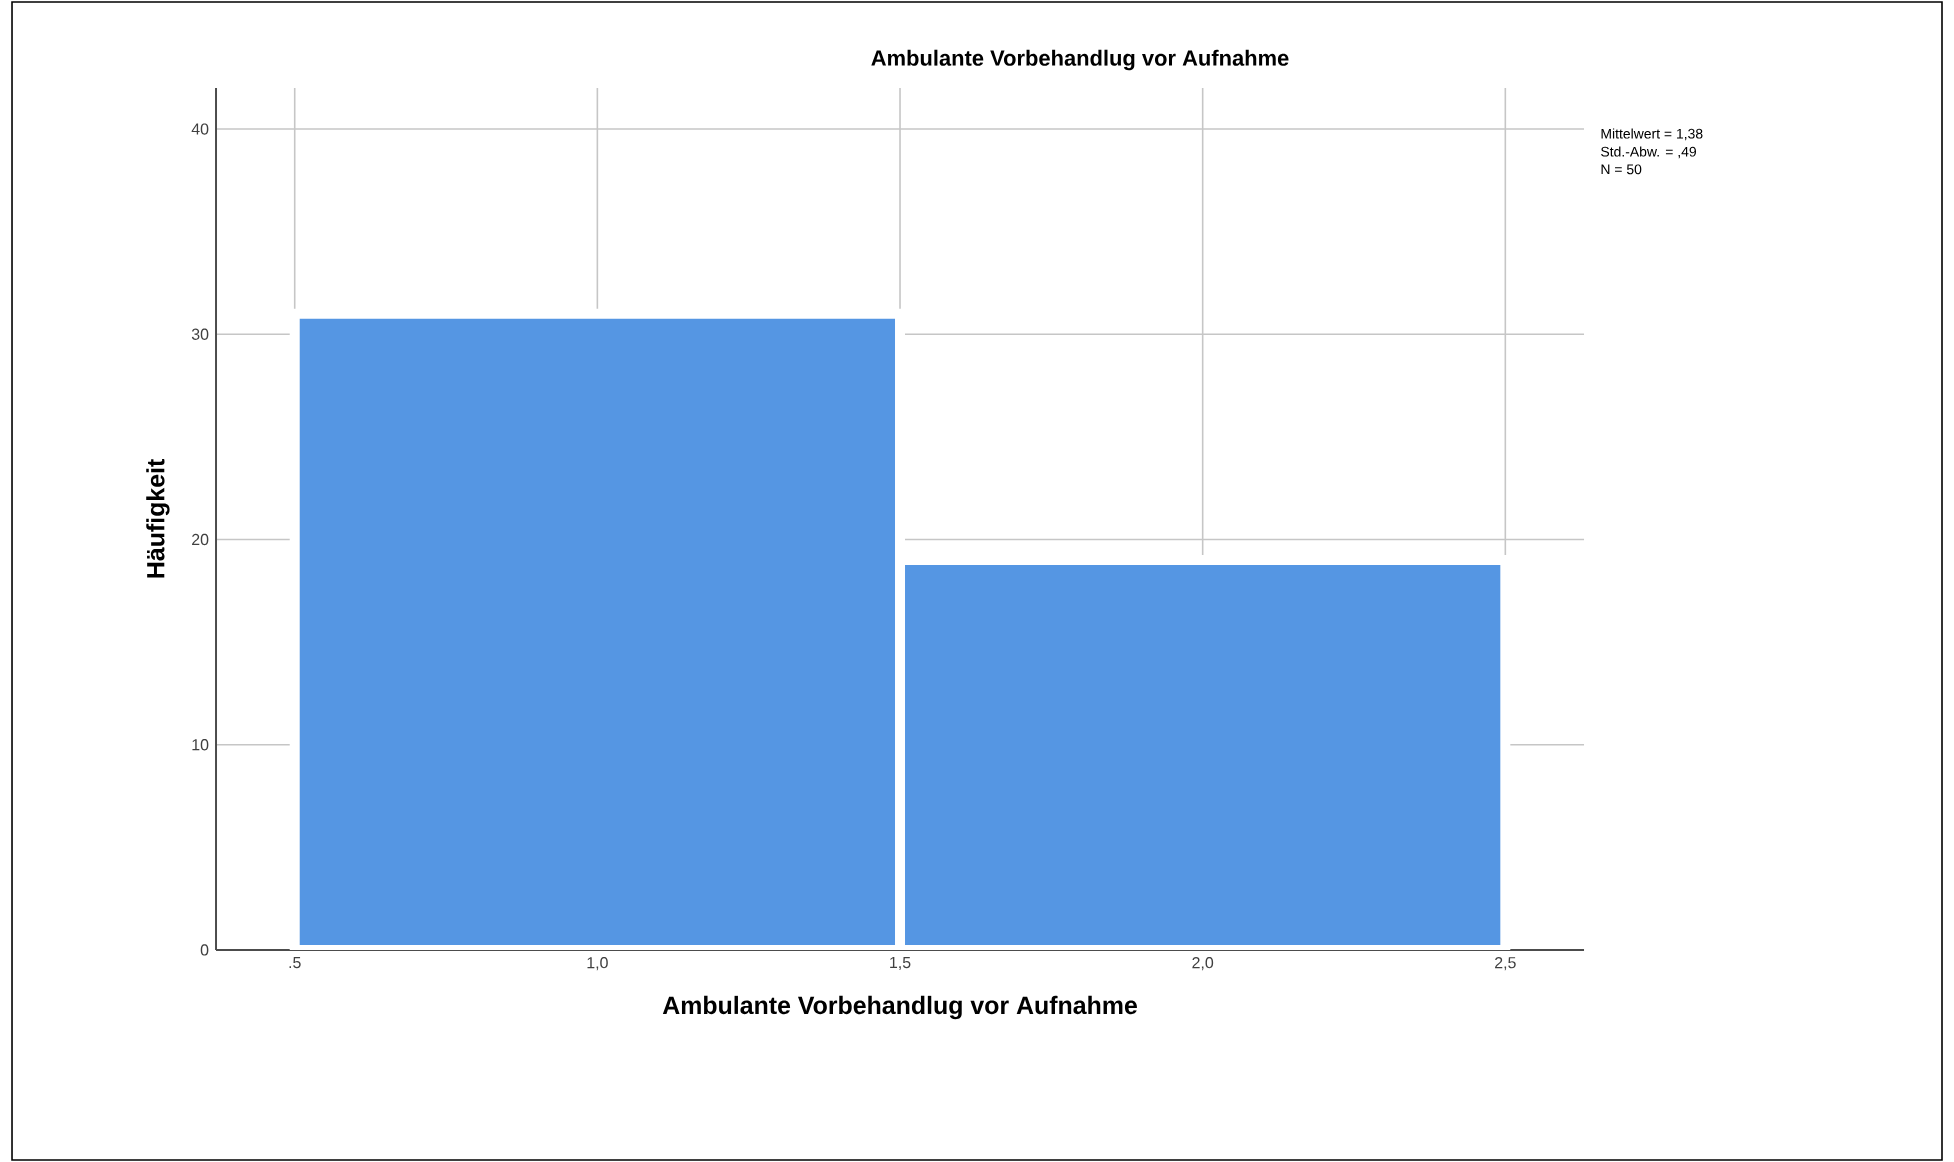 Image resolution: width=1954 pixels, height=1162 pixels. I want to click on x-axis-title: Ambulante Vorbehandlug vor Aufnahme, so click(899, 1007).